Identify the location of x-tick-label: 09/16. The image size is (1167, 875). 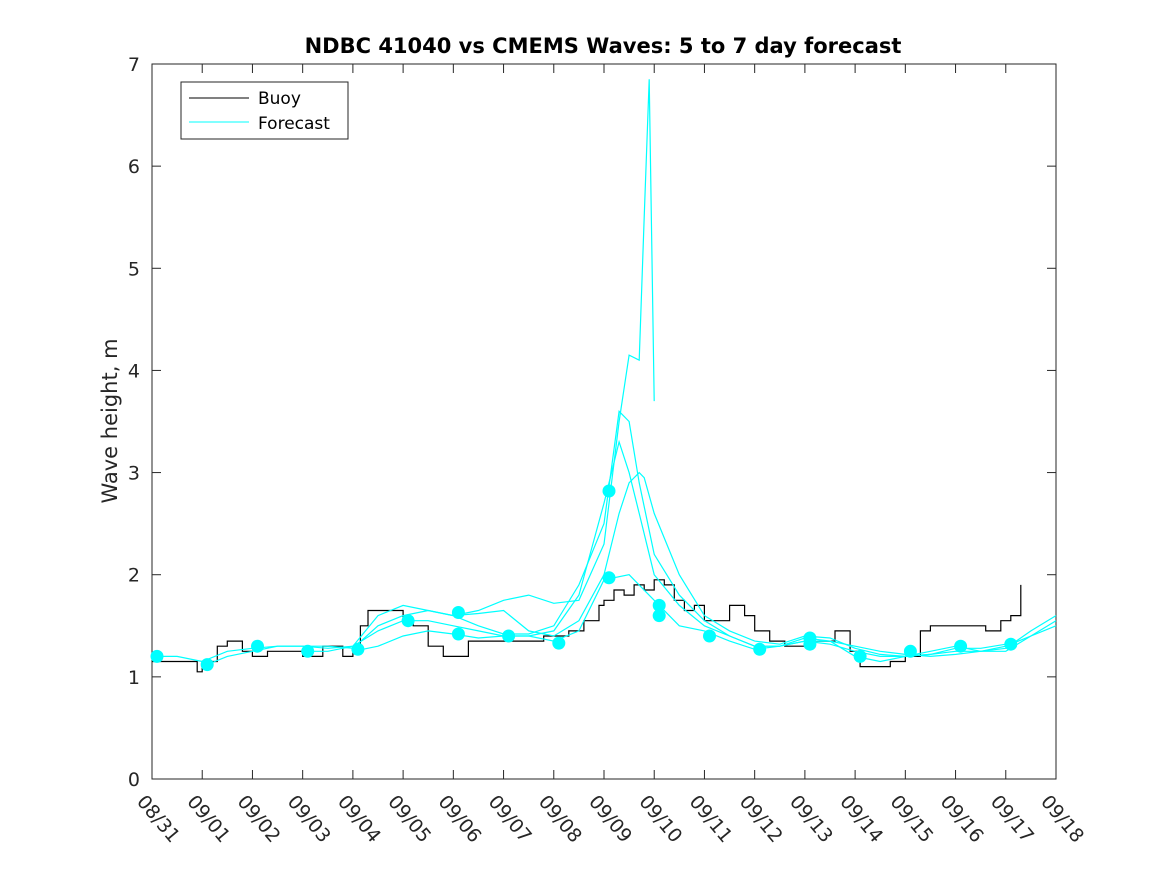
(962, 819).